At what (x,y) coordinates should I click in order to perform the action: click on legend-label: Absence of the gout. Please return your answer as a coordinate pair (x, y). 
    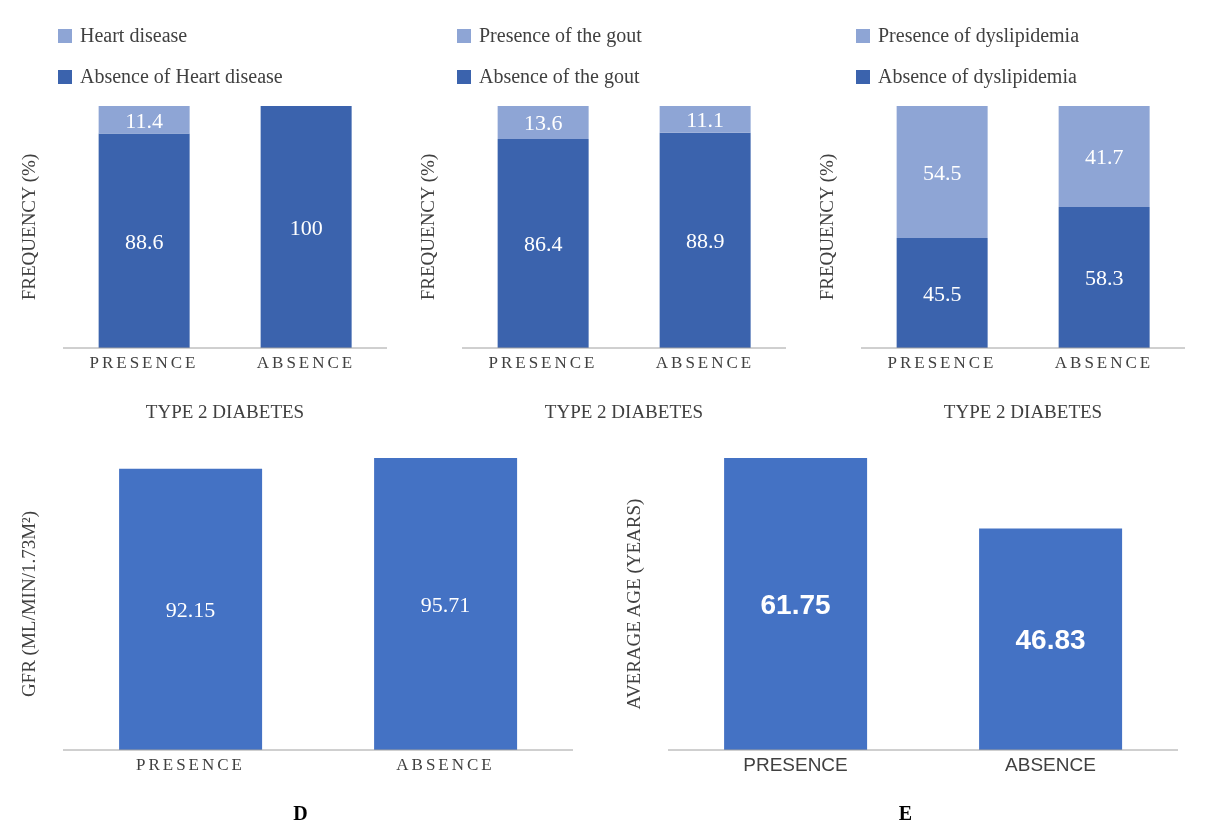
    Looking at the image, I should click on (559, 76).